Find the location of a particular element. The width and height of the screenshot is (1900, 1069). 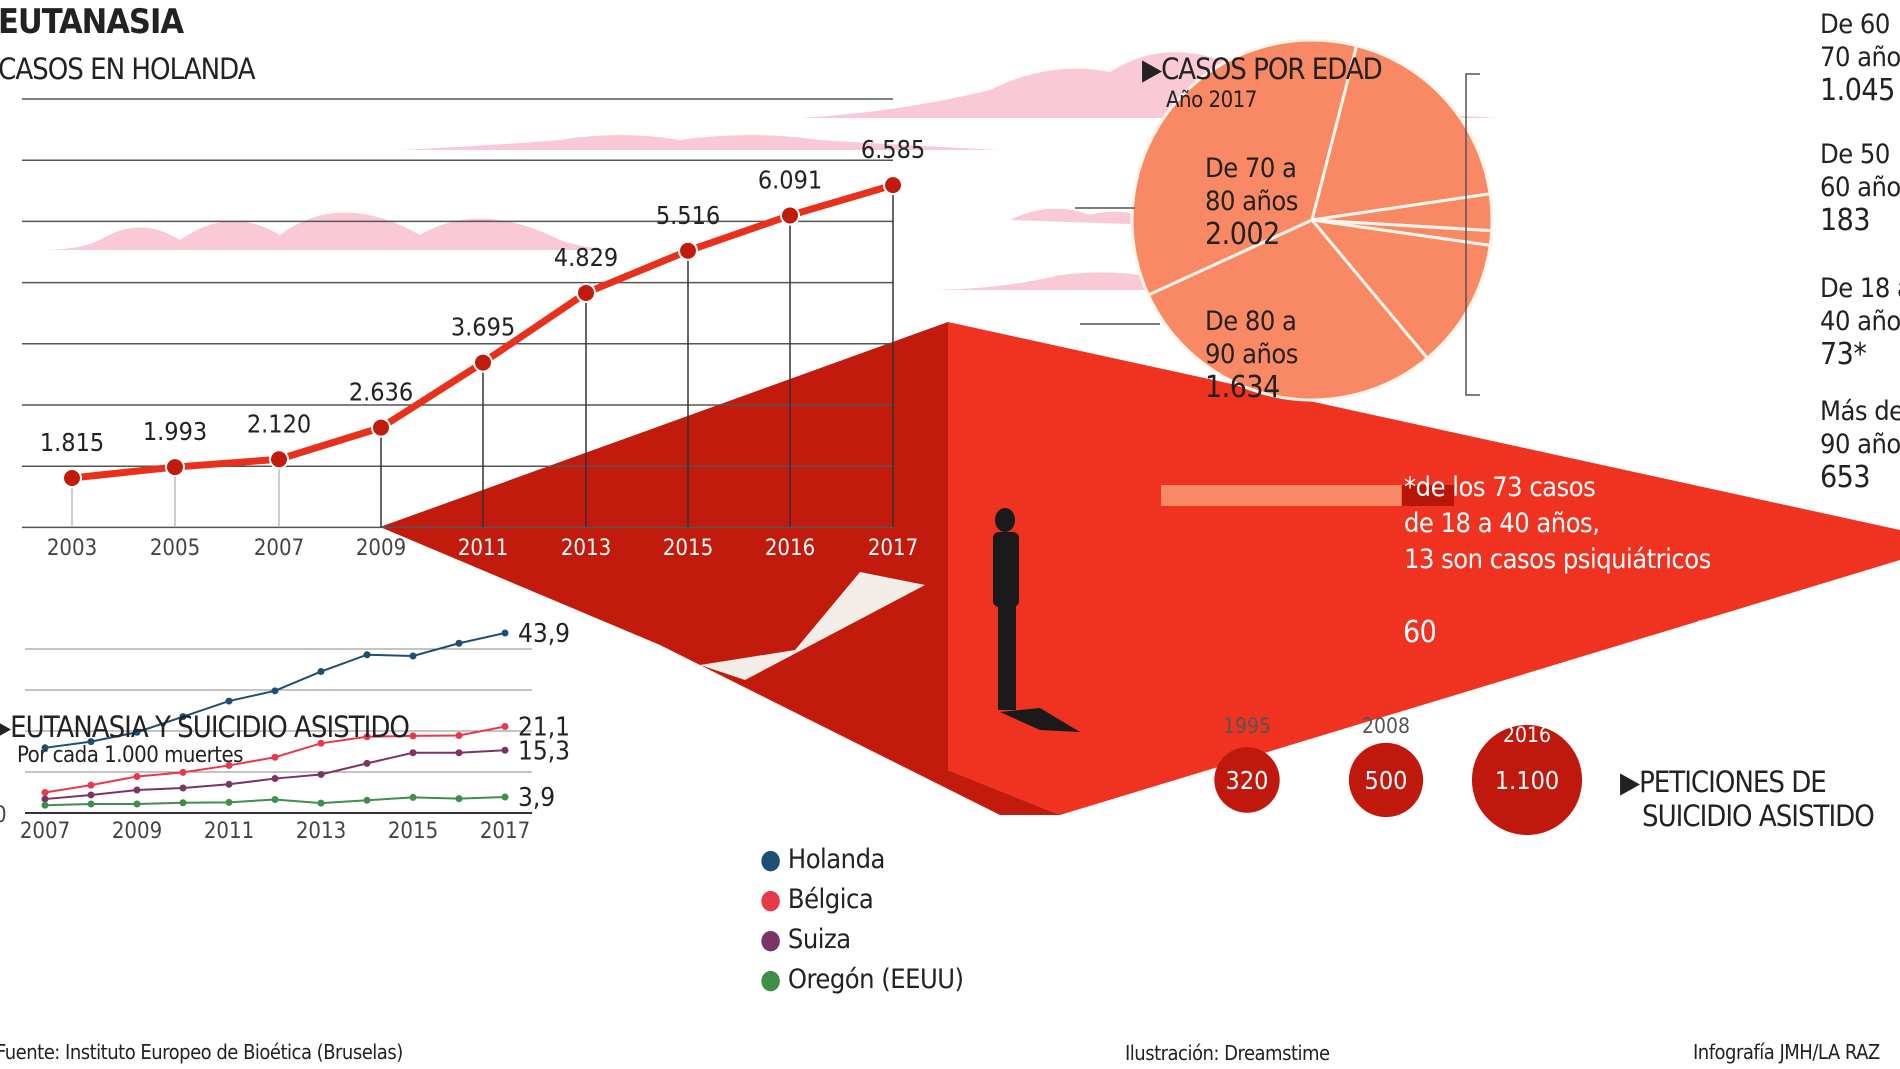

bar-segment-non-psychiatric is located at coordinates (1281, 495).